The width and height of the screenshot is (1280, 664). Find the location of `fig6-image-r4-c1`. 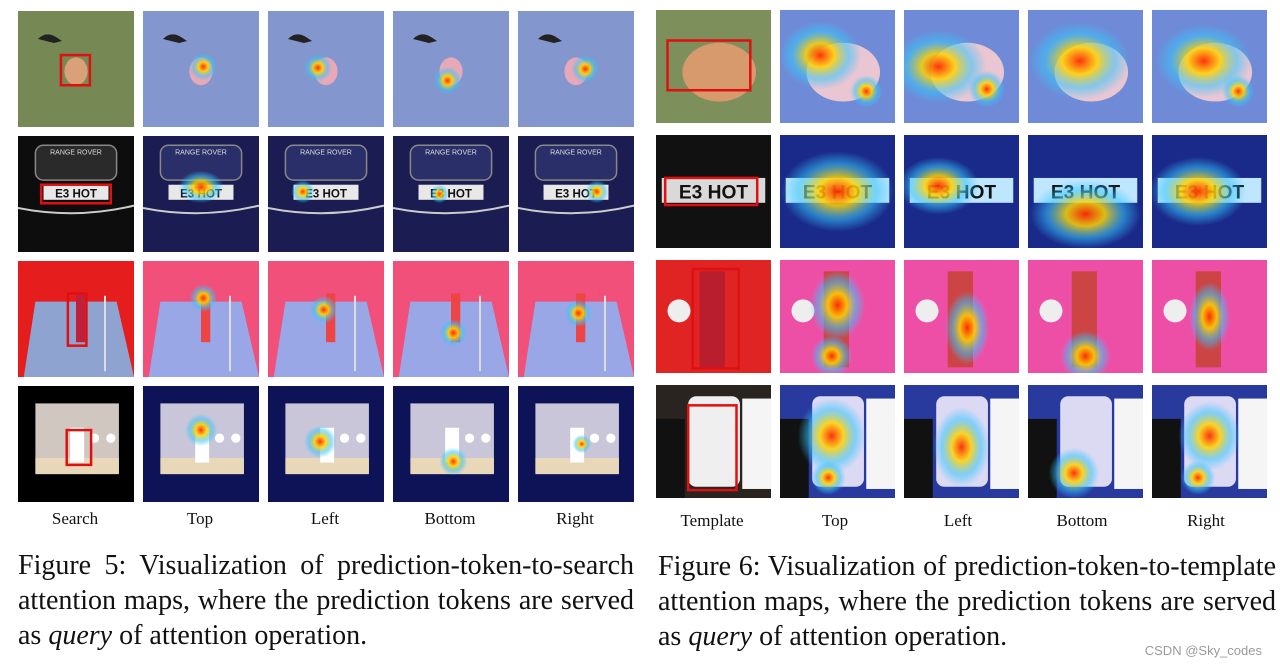

fig6-image-r4-c1 is located at coordinates (713, 441).